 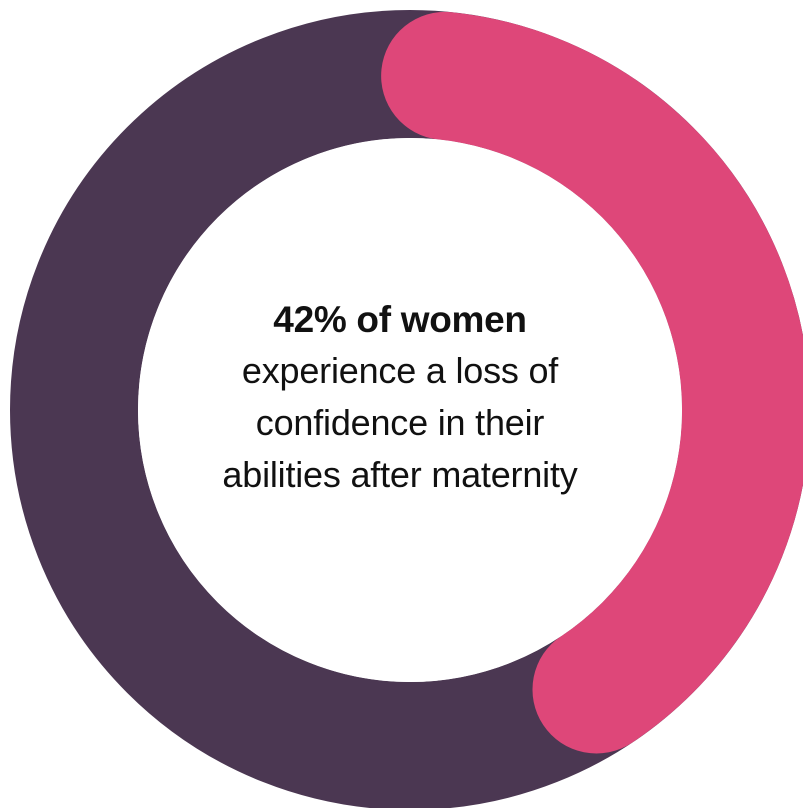 I want to click on description-line-1: experience a loss of, so click(x=400, y=370).